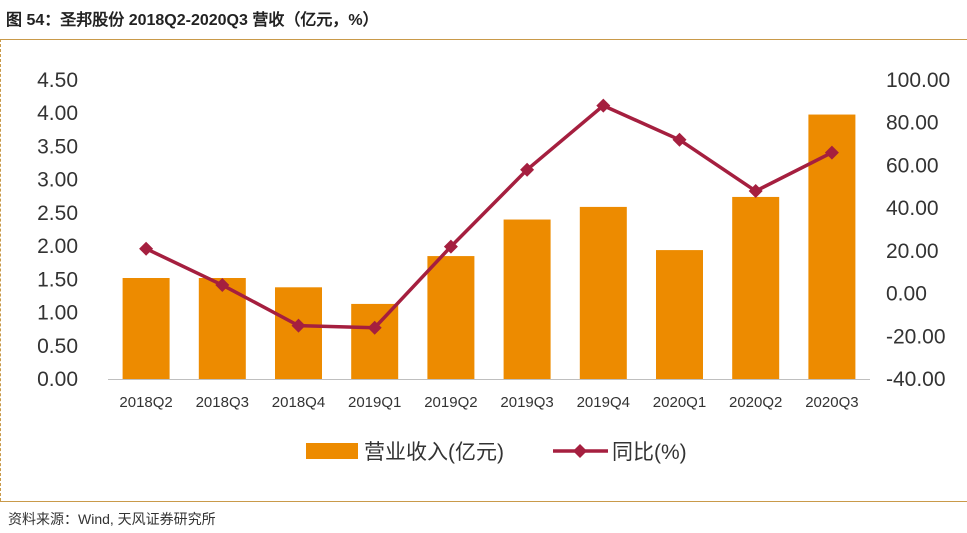  Describe the element at coordinates (756, 287) in the screenshot. I see `revenue-bar-2020Q2` at that location.